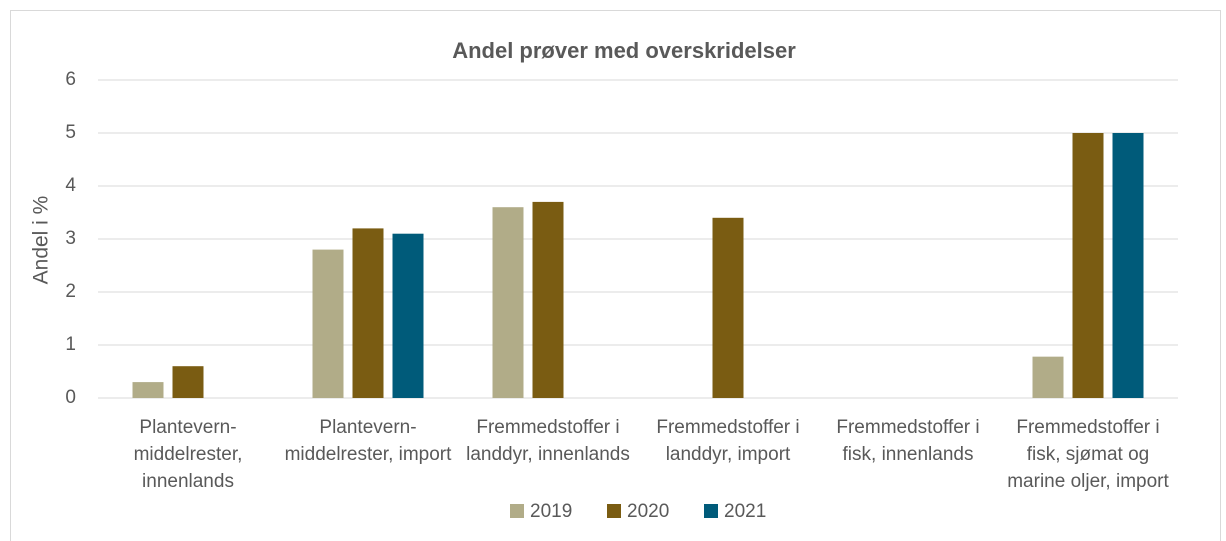 The image size is (1226, 541). What do you see at coordinates (70, 238) in the screenshot?
I see `y-tick-label: 3` at bounding box center [70, 238].